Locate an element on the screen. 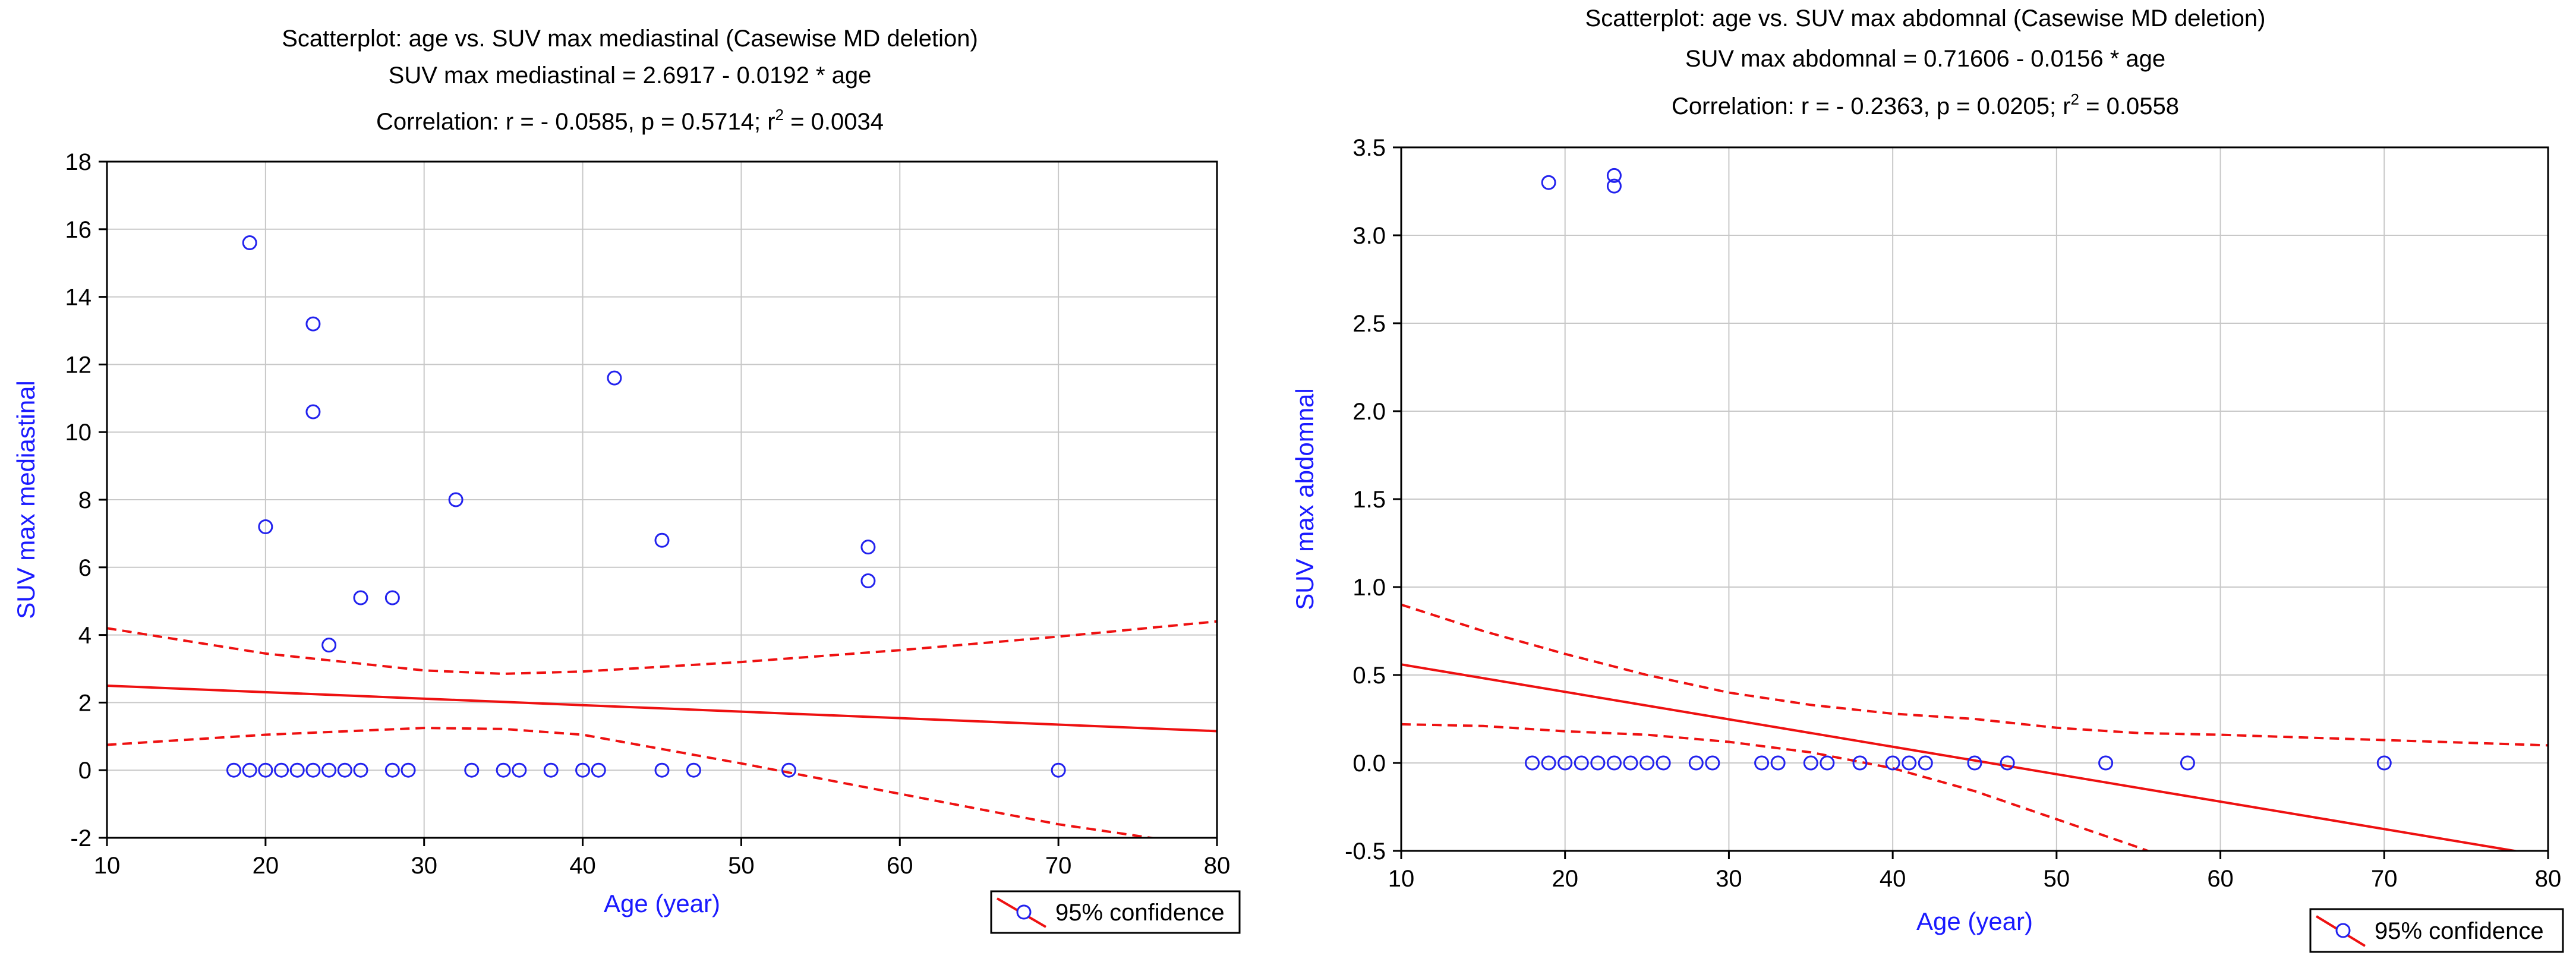 The image size is (2576, 962). y-tick-label: -2 is located at coordinates (81, 838).